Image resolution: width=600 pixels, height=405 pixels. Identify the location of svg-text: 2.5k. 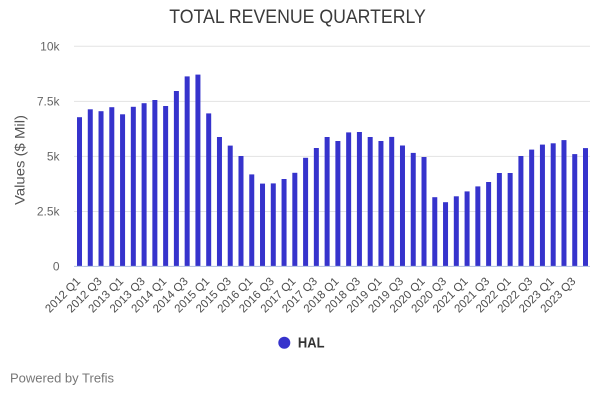
(49, 212).